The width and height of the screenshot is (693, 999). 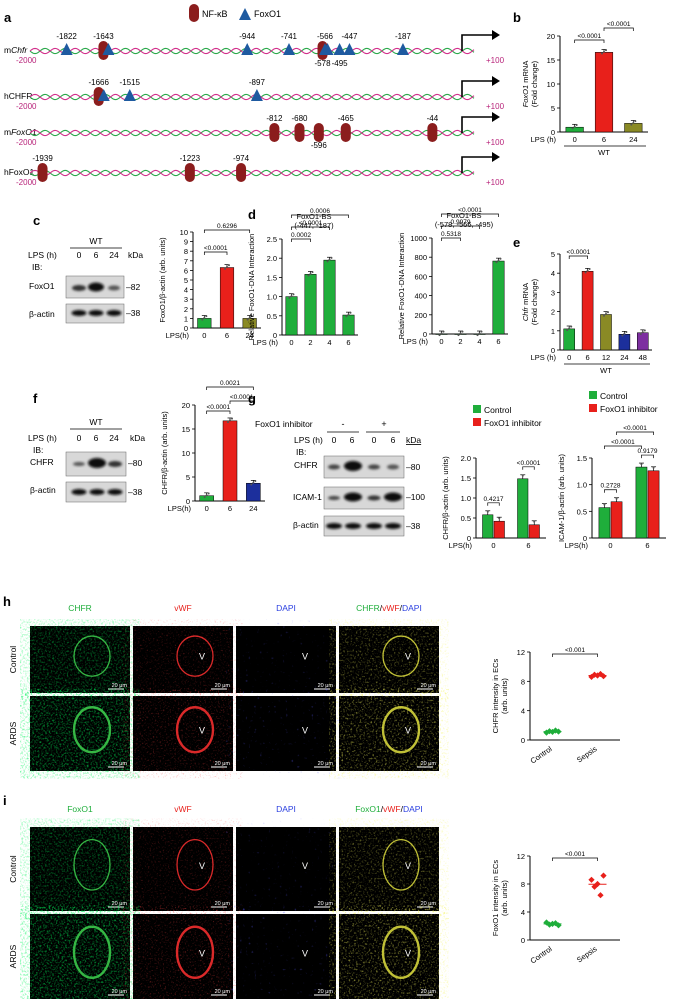 I want to click on binding-site-label: -974, so click(x=241, y=158).